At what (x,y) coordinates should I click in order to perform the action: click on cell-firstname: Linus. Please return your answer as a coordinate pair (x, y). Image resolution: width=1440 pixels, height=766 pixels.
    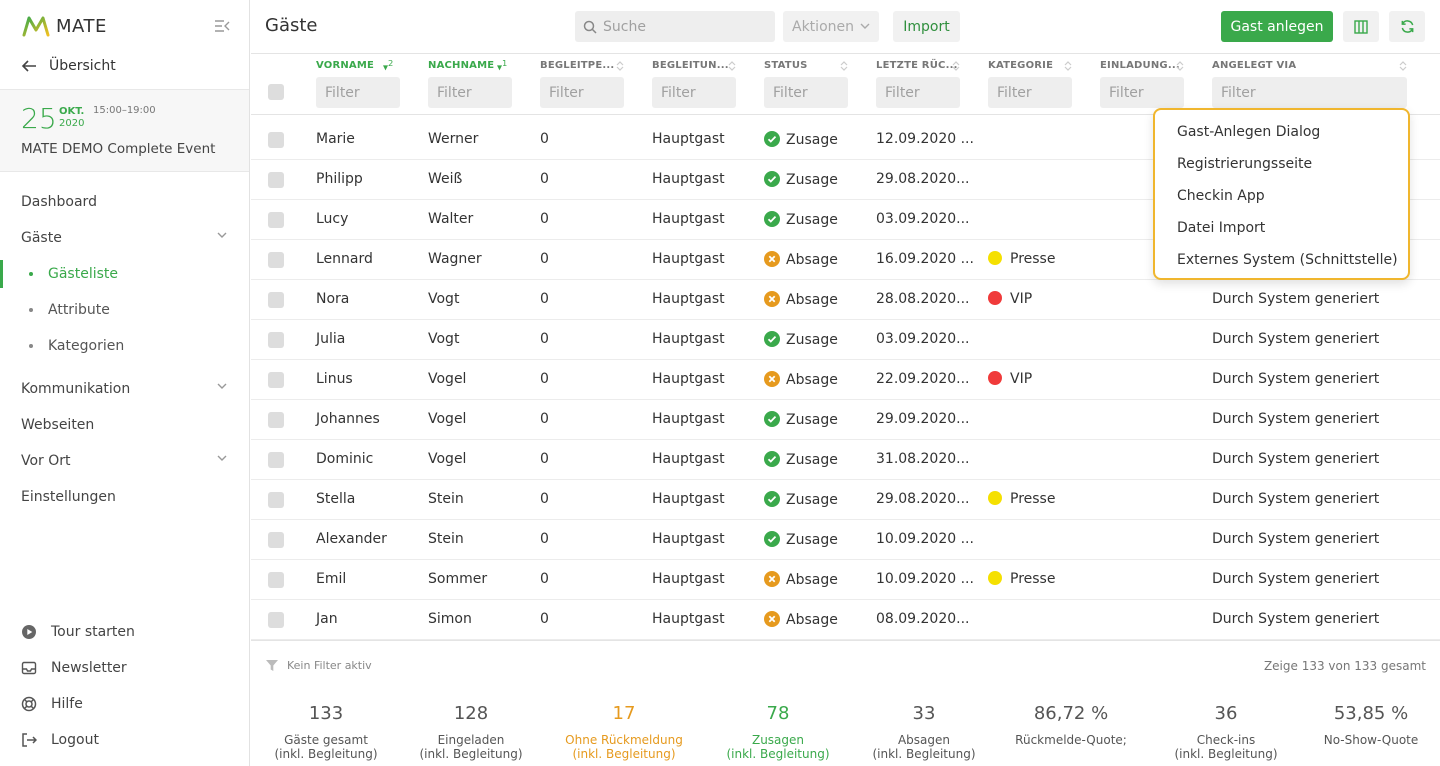
    Looking at the image, I should click on (334, 379).